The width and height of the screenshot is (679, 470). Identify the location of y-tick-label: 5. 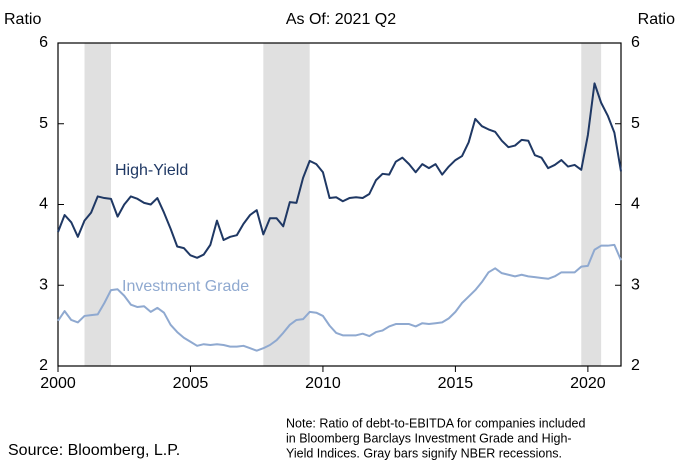
(43, 123).